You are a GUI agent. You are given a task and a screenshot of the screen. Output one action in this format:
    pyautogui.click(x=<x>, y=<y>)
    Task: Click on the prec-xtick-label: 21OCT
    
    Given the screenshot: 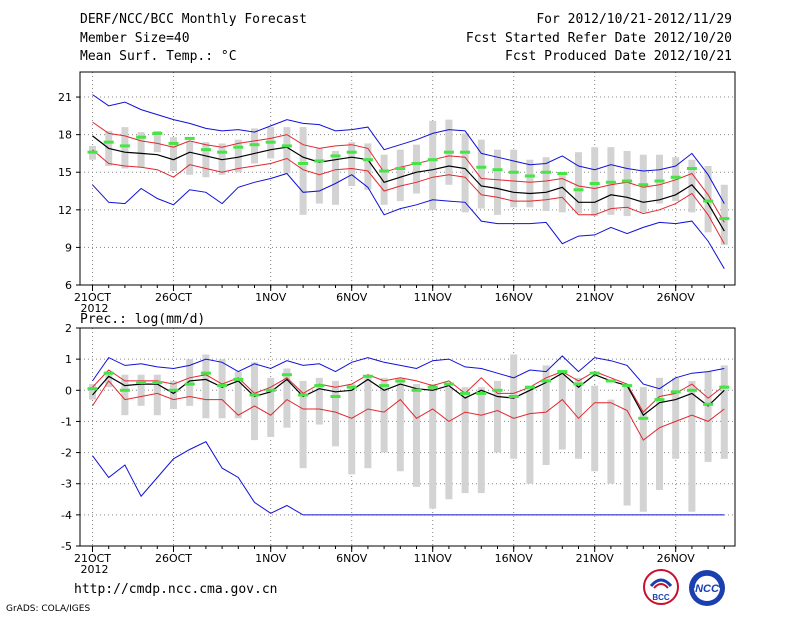 What is the action you would take?
    pyautogui.click(x=92, y=558)
    